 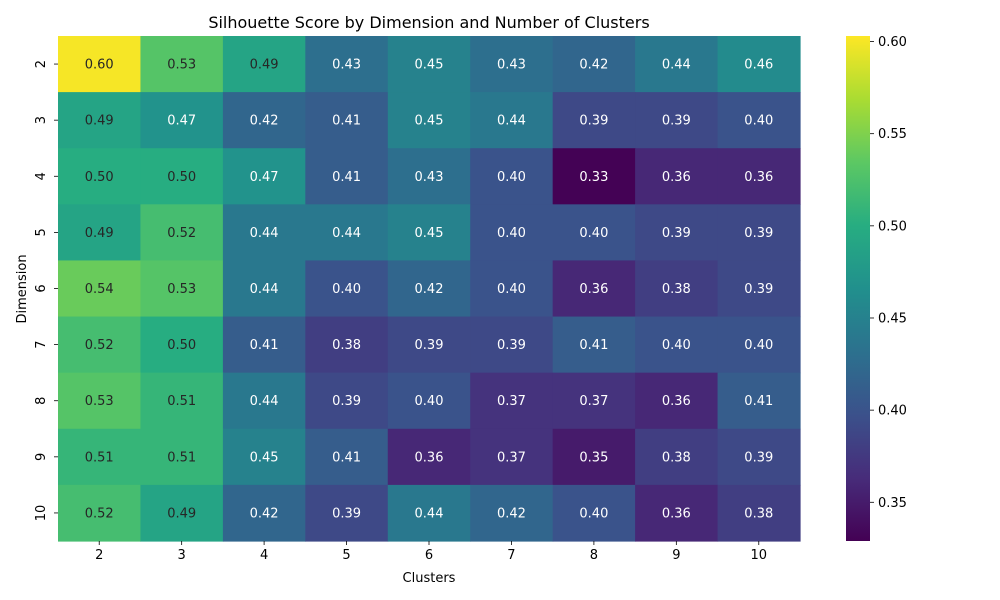 I want to click on x-tick-label: 4, so click(x=264, y=555).